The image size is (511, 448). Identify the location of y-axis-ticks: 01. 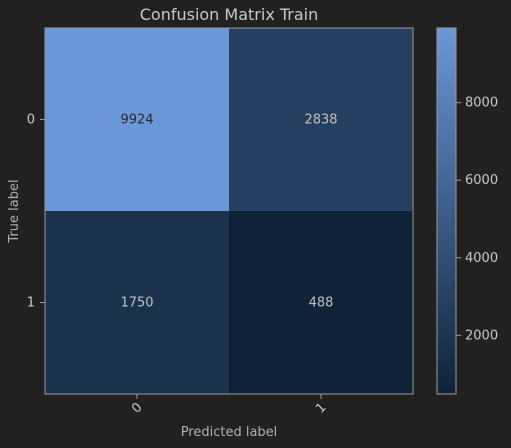
(36, 212).